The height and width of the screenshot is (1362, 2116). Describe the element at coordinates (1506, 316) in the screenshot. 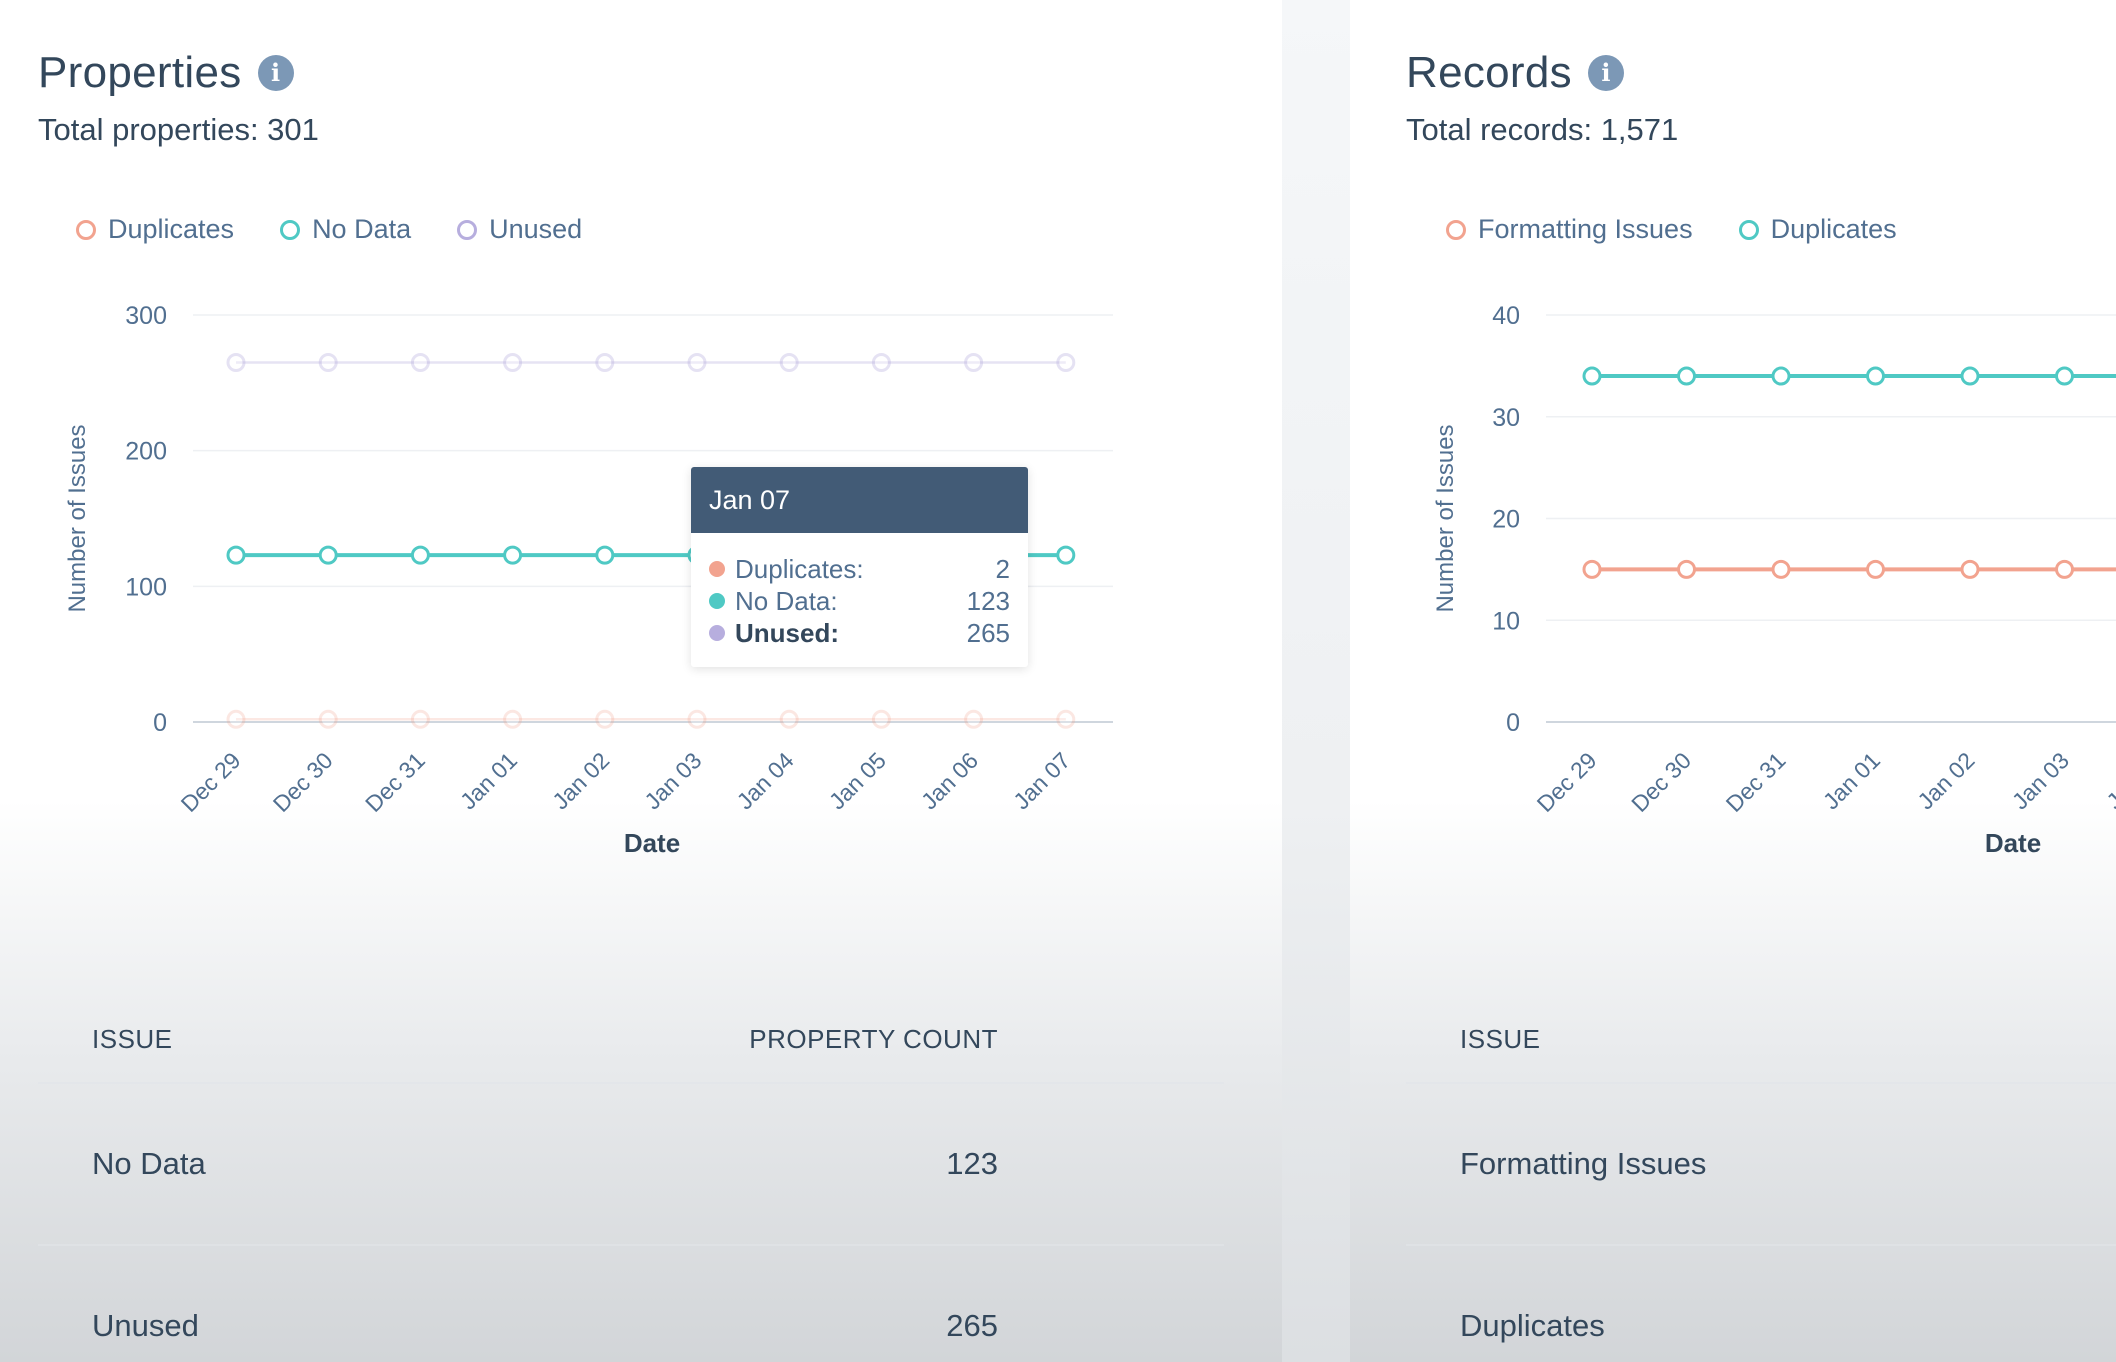

I see `y-tick-label: 40` at that location.